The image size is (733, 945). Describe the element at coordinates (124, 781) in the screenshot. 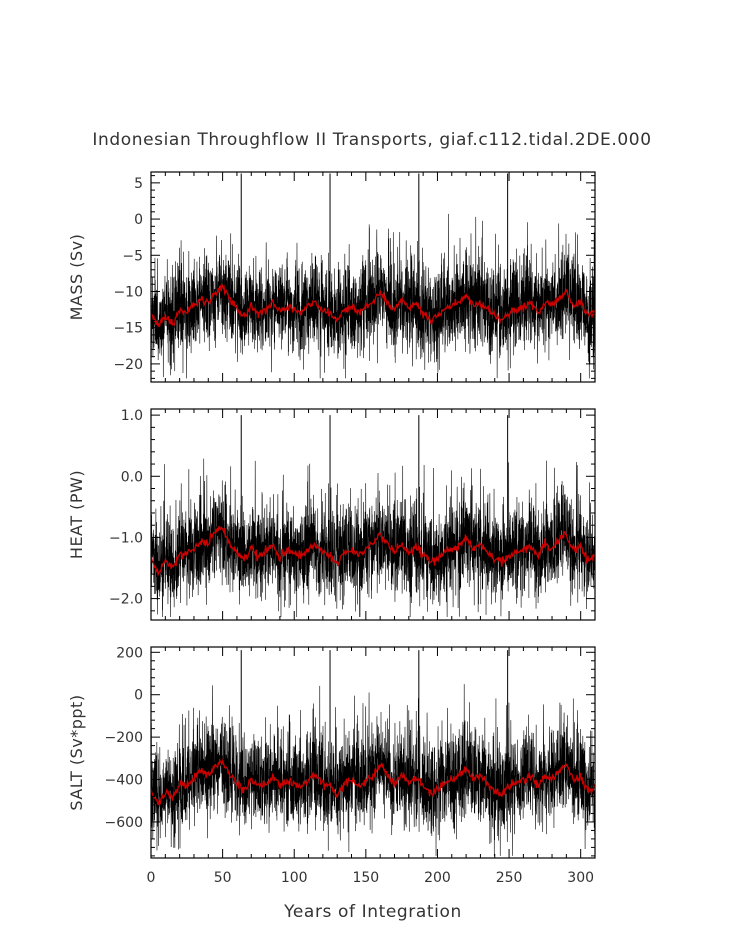

I see `y-tick-label: −400` at that location.